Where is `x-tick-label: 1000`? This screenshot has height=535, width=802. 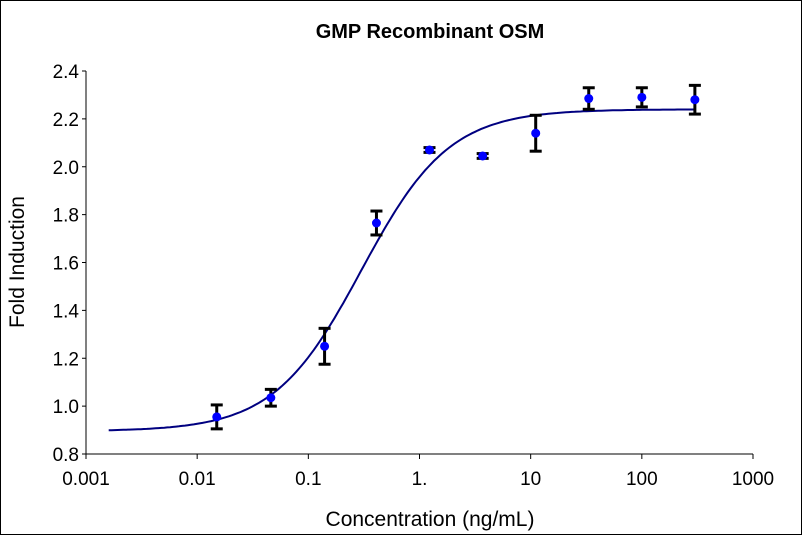 x-tick-label: 1000 is located at coordinates (753, 479).